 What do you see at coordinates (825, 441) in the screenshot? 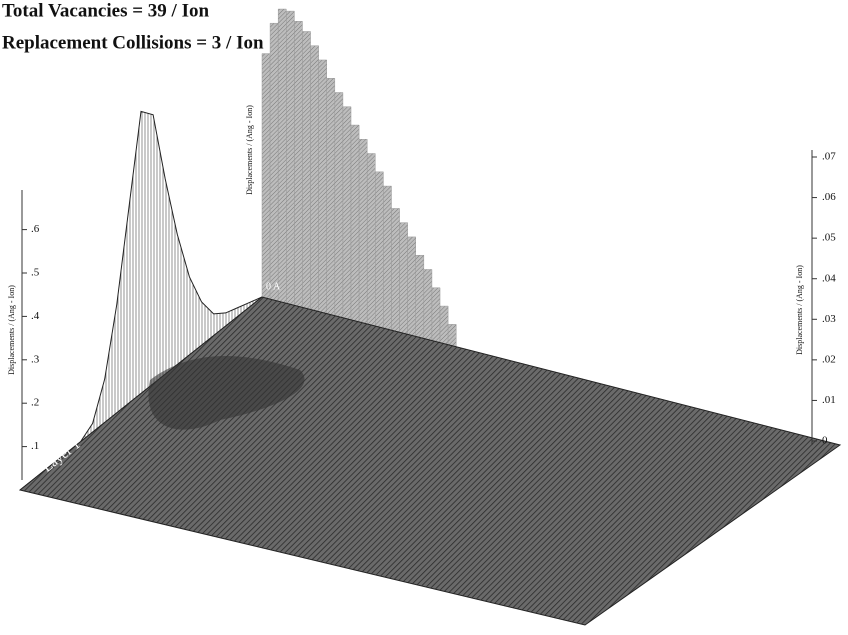
I see `right-tick-label: 0` at bounding box center [825, 441].